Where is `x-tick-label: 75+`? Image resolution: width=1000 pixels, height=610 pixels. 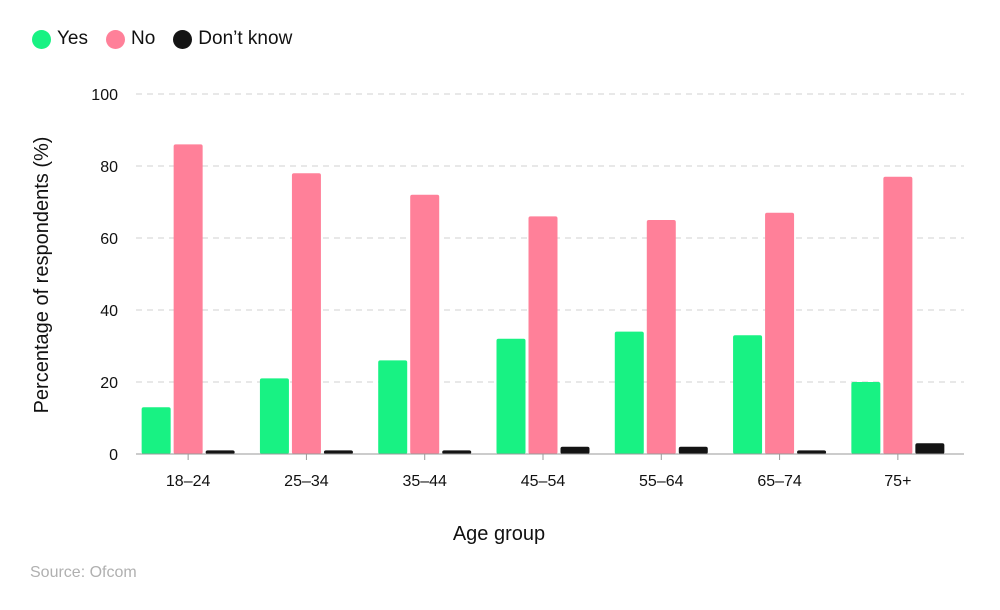 x-tick-label: 75+ is located at coordinates (897, 481).